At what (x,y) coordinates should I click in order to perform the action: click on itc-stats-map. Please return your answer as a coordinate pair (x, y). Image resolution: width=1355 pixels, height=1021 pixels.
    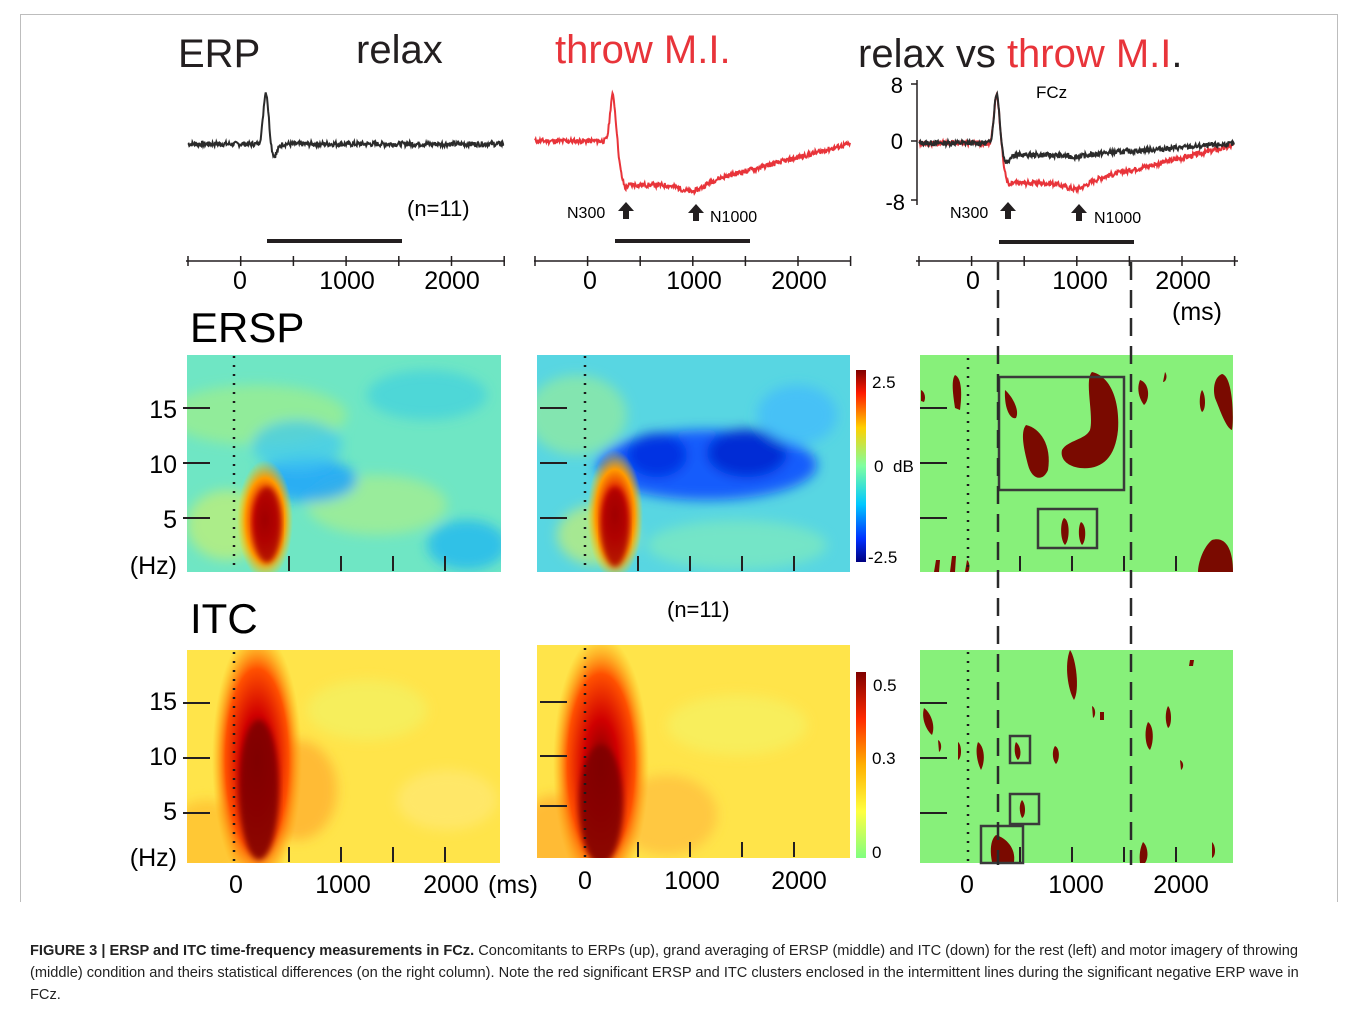
    Looking at the image, I should click on (1076, 757).